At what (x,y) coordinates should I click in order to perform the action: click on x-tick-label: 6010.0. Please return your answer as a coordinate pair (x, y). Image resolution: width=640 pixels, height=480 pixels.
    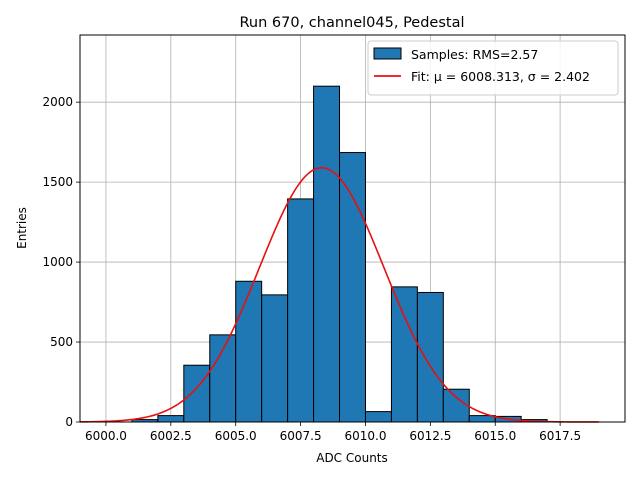
    Looking at the image, I should click on (365, 436).